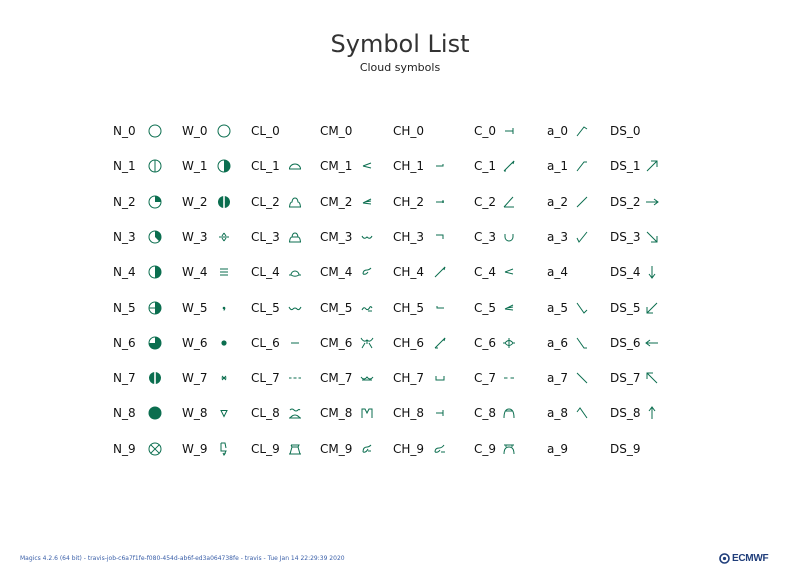 The width and height of the screenshot is (800, 566). I want to click on symbol-code: a_8, so click(557, 413).